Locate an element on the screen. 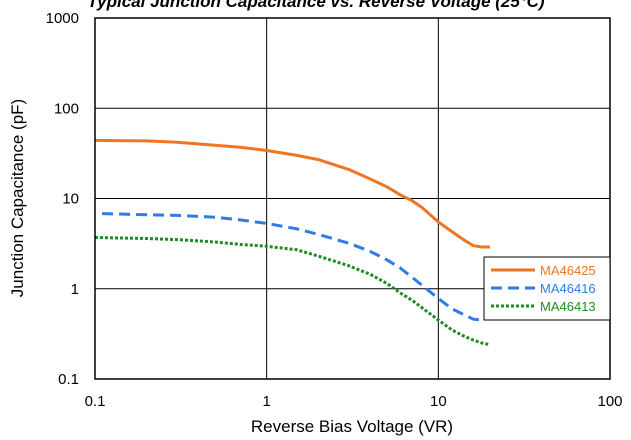  x-axis-title: Reverse Bias Voltage (VR) is located at coordinates (352, 426).